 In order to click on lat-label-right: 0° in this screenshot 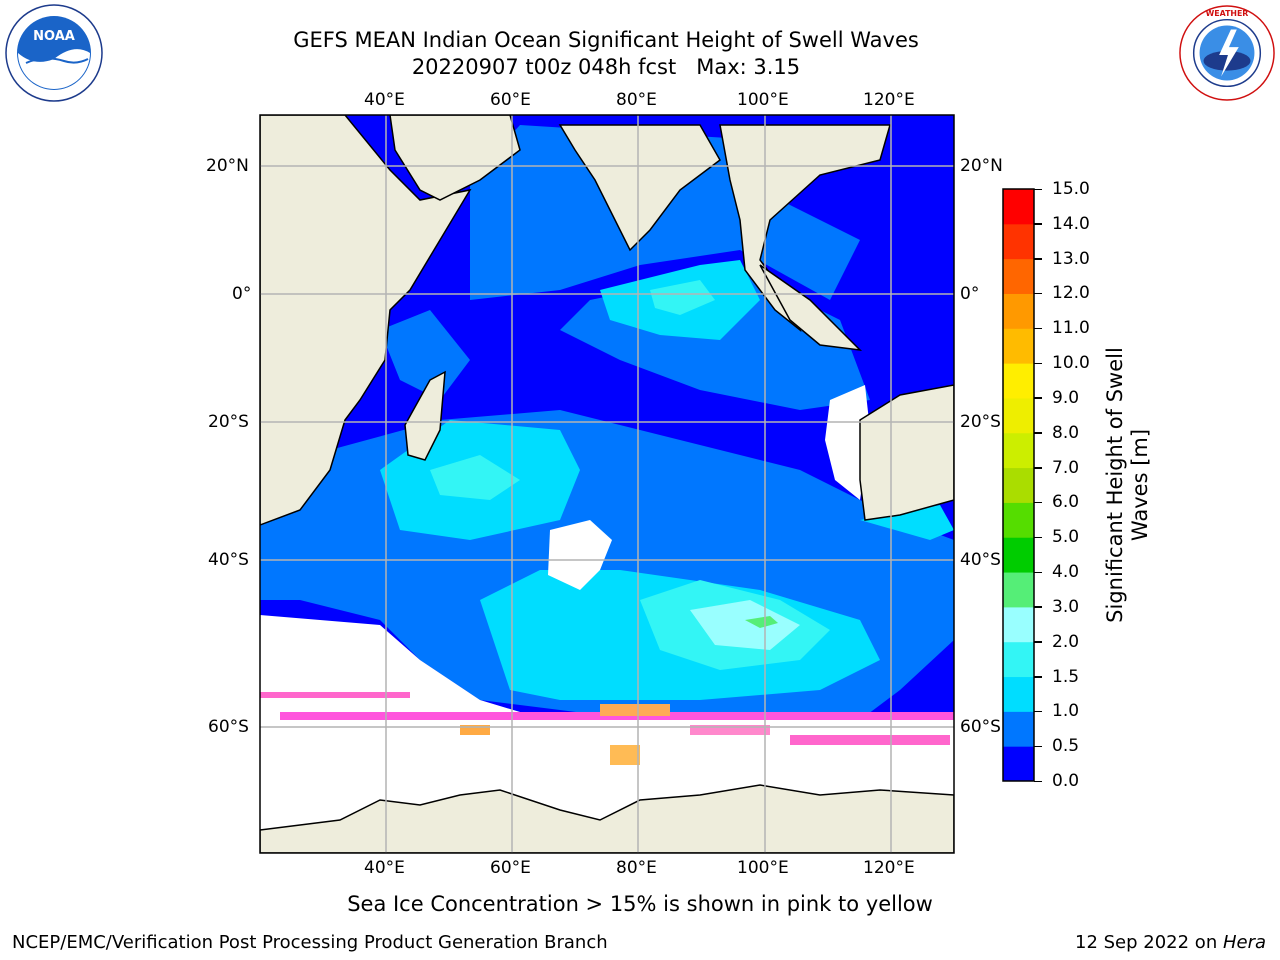, I will do `click(970, 294)`.